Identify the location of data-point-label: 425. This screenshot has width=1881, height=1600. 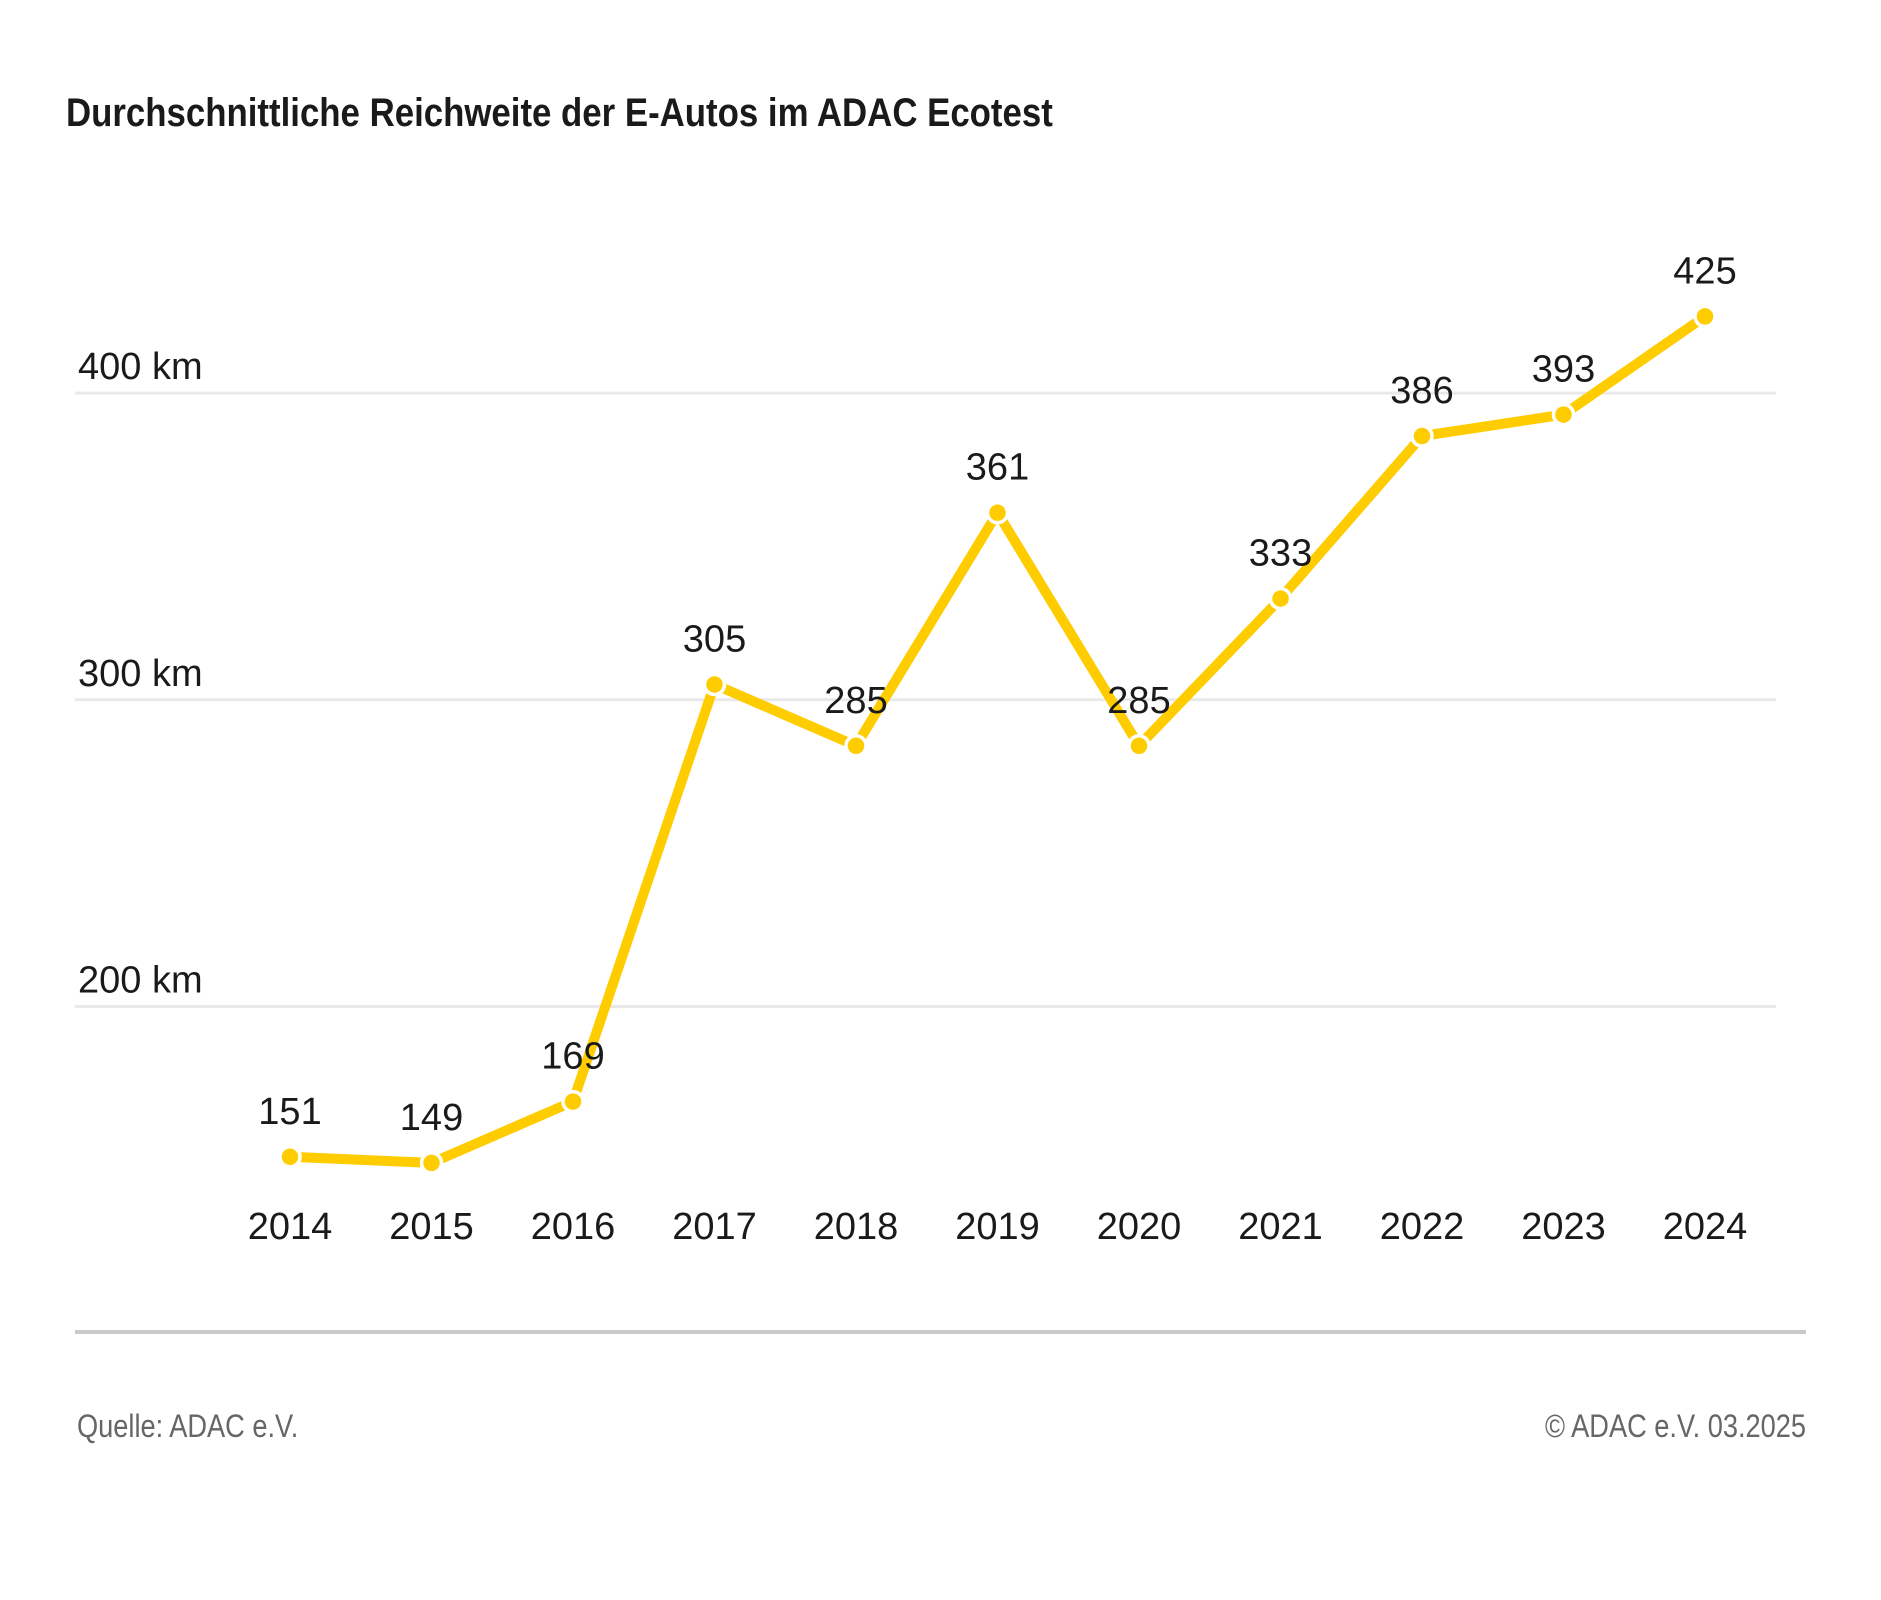
(1704, 271).